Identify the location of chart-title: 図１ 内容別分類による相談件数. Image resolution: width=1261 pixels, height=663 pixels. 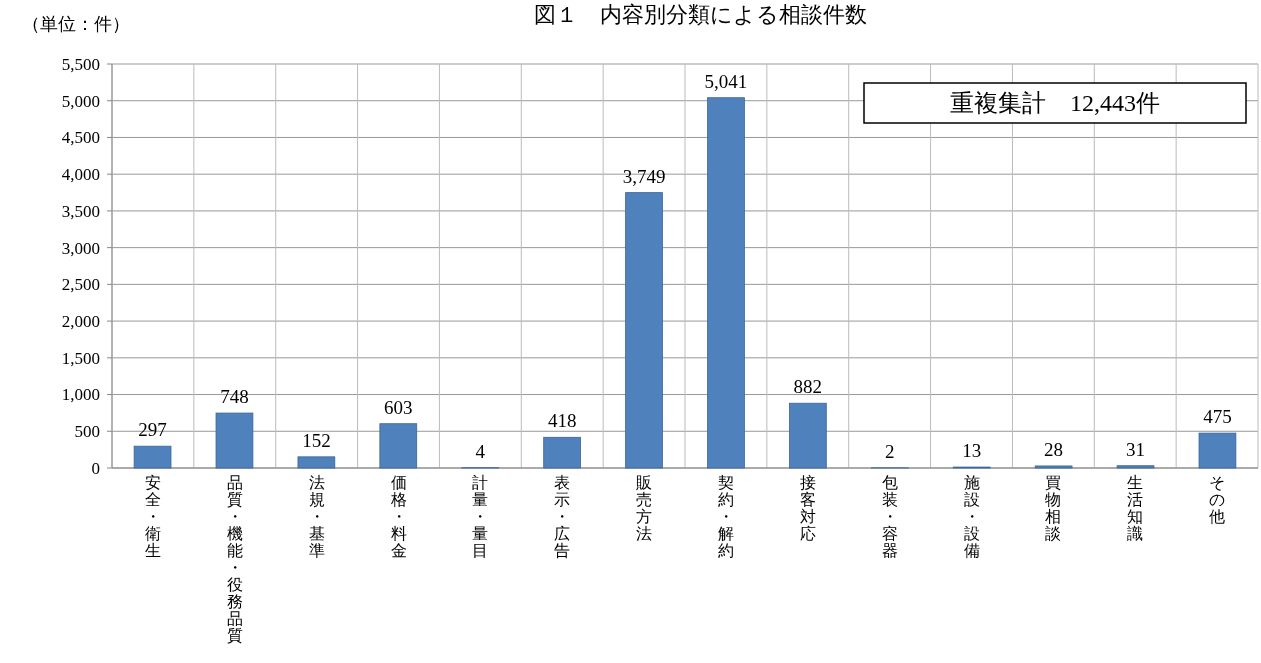
(700, 14).